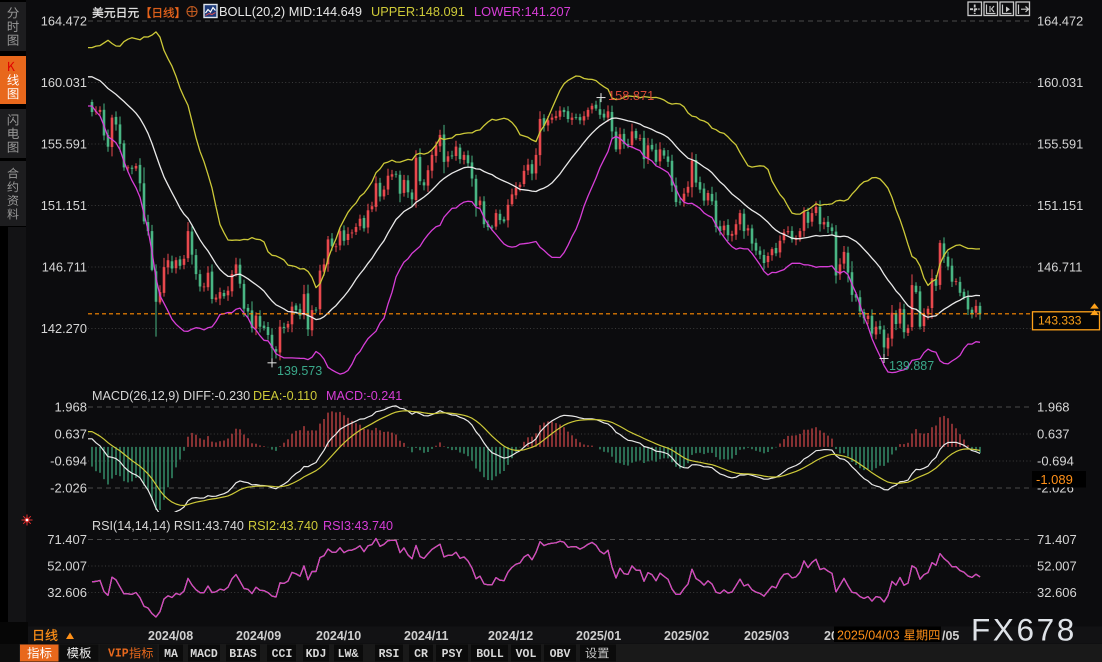 This screenshot has width=1102, height=662. I want to click on svg-text: UPPER:148.091, so click(418, 11).